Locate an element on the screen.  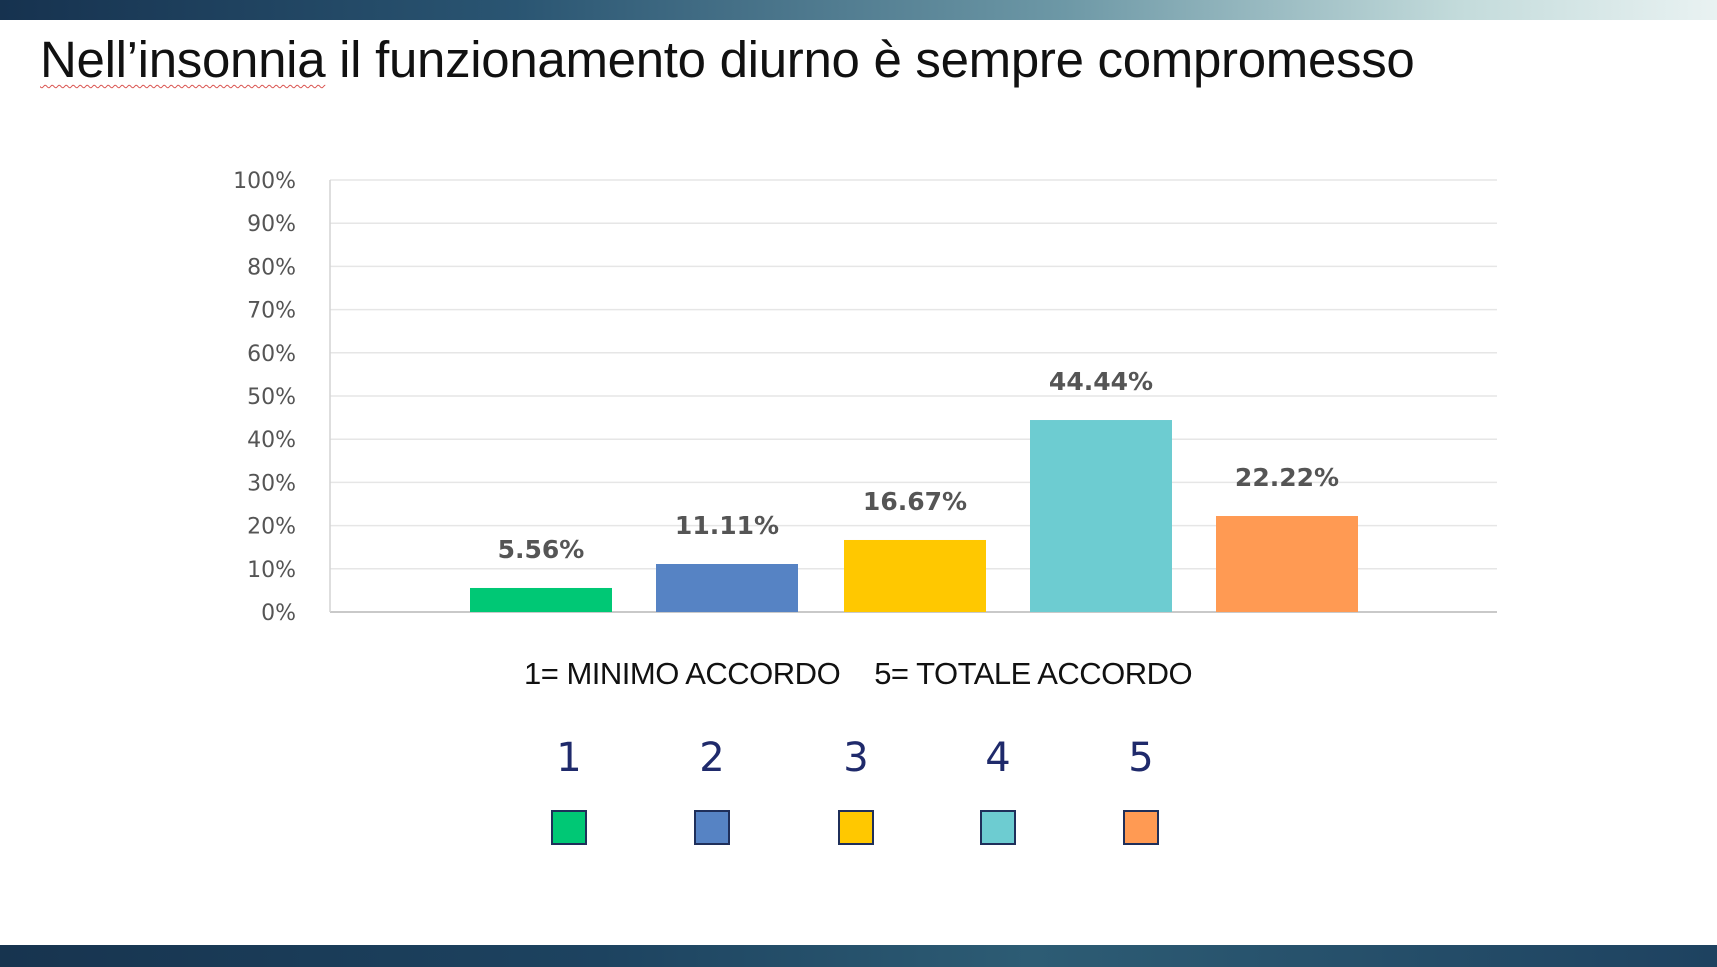
y-tick-label: 100% is located at coordinates (264, 181).